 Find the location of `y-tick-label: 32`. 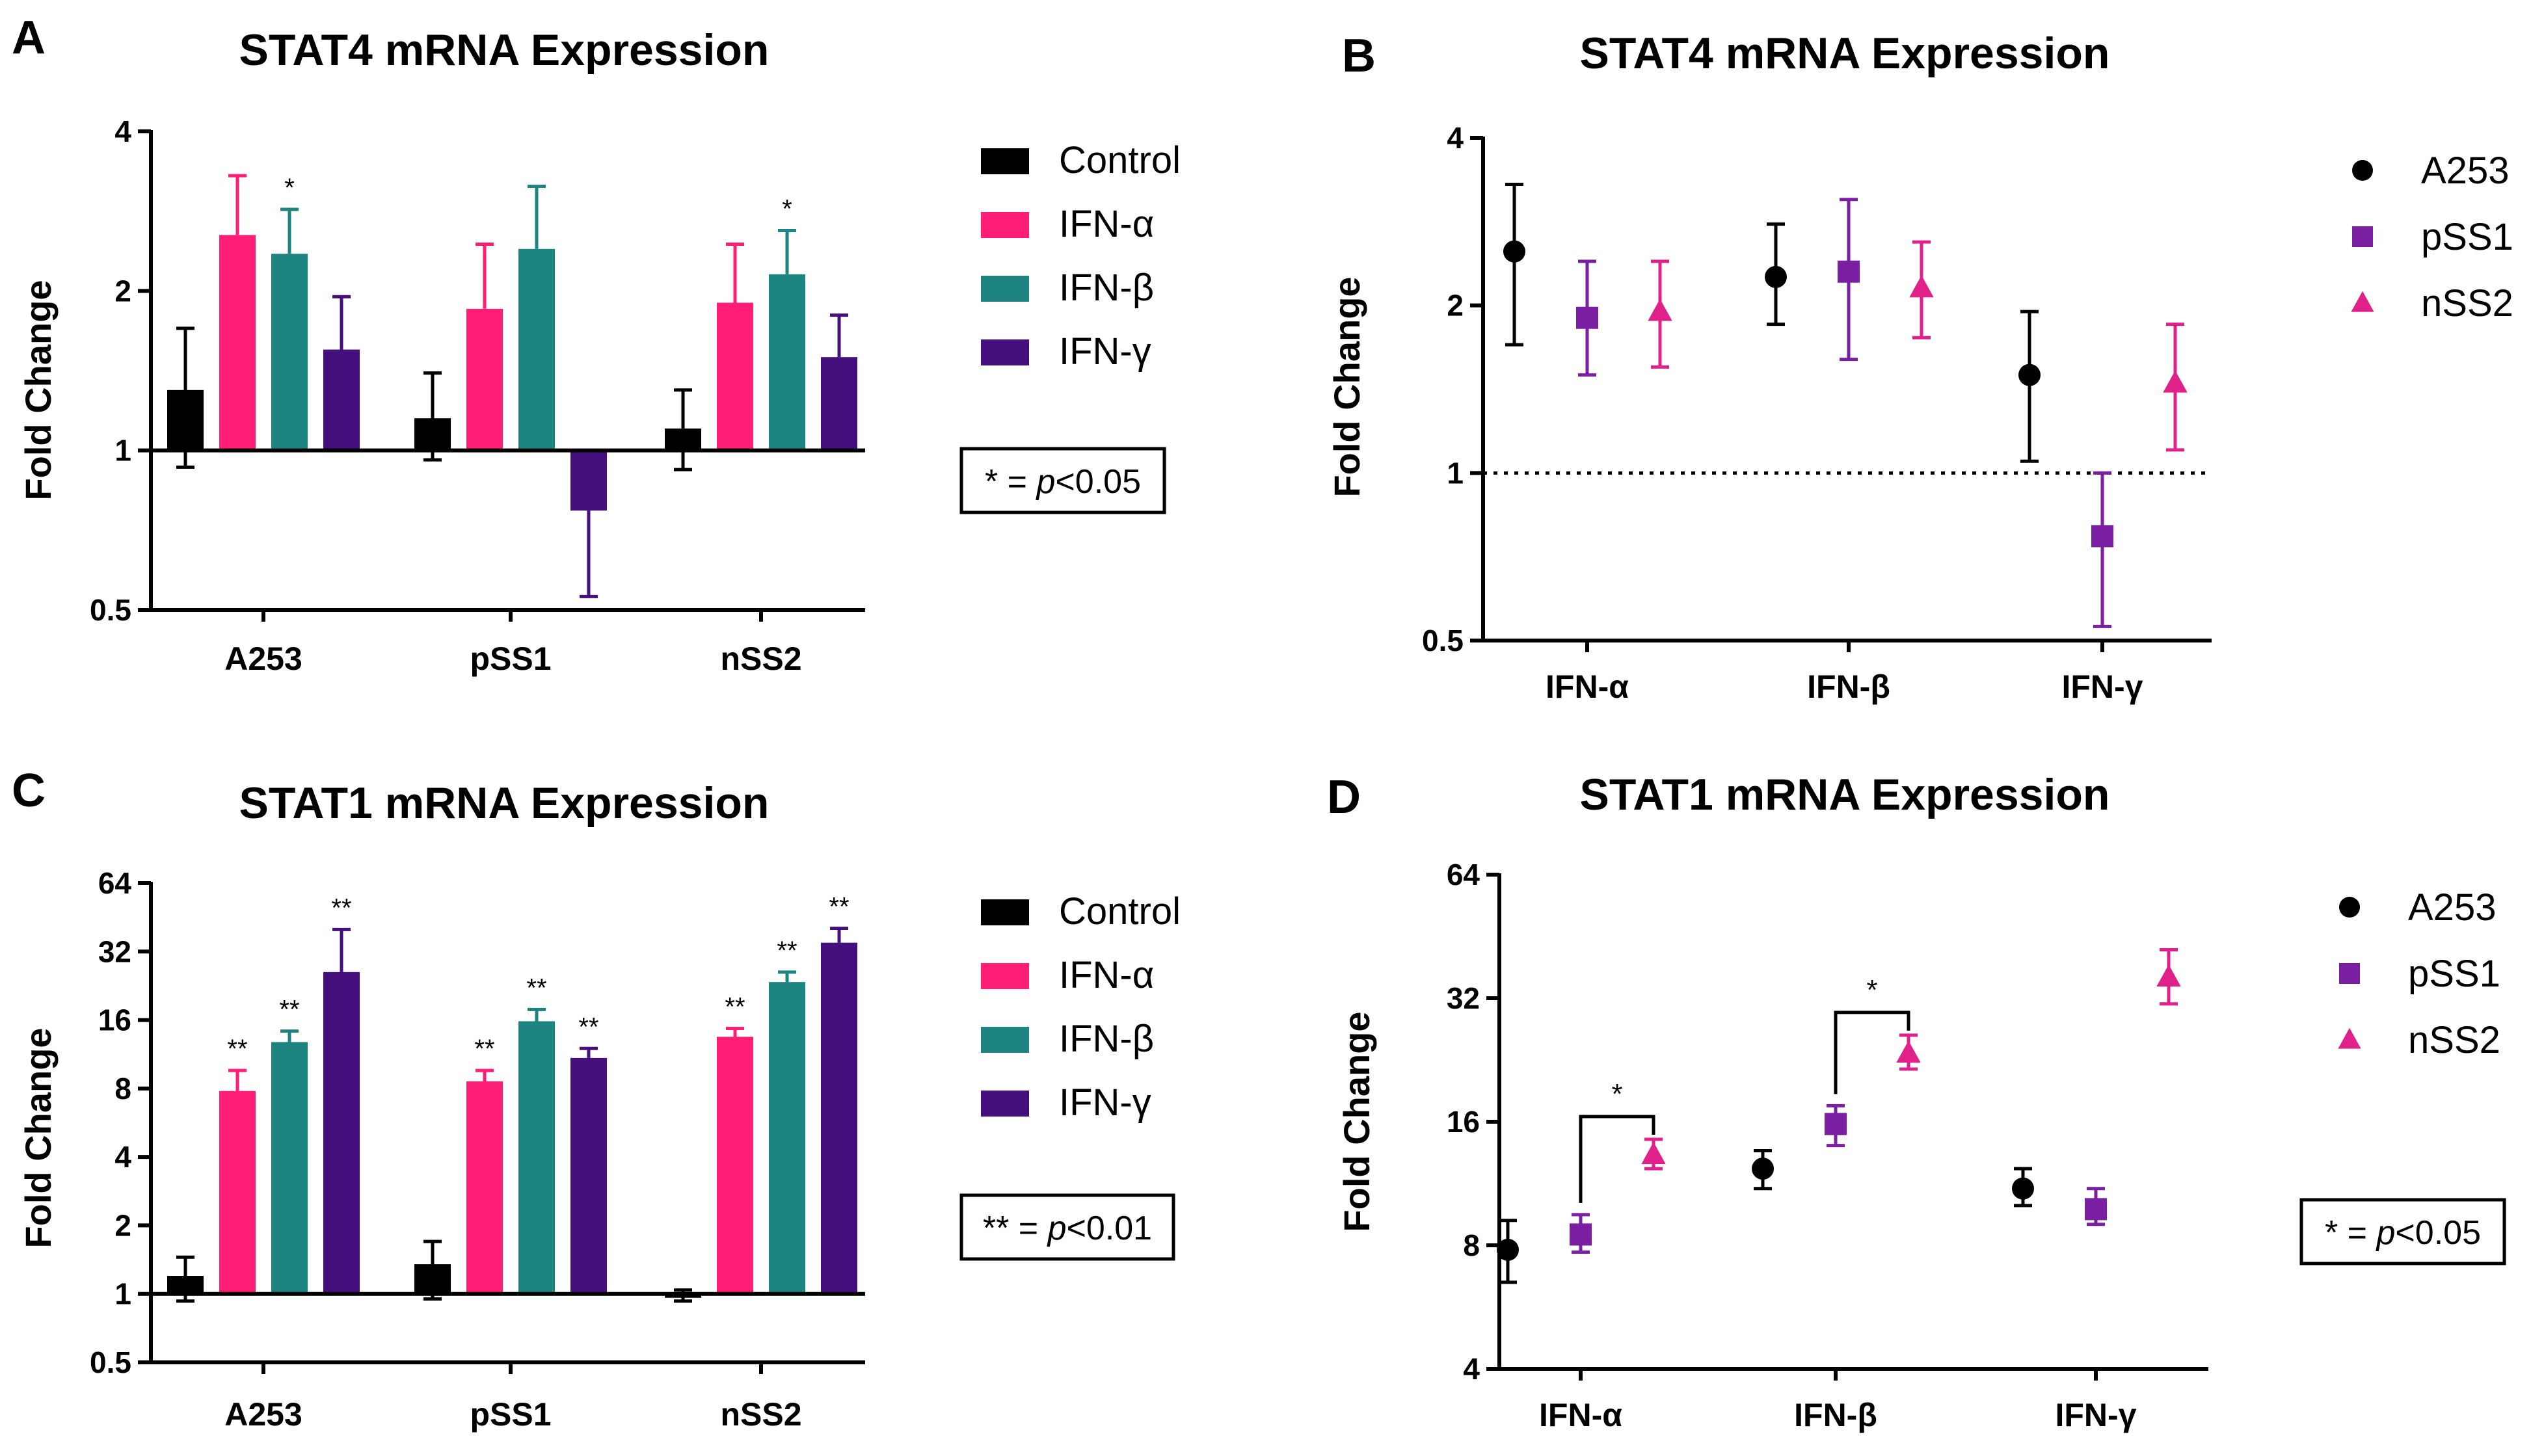

y-tick-label: 32 is located at coordinates (115, 951).